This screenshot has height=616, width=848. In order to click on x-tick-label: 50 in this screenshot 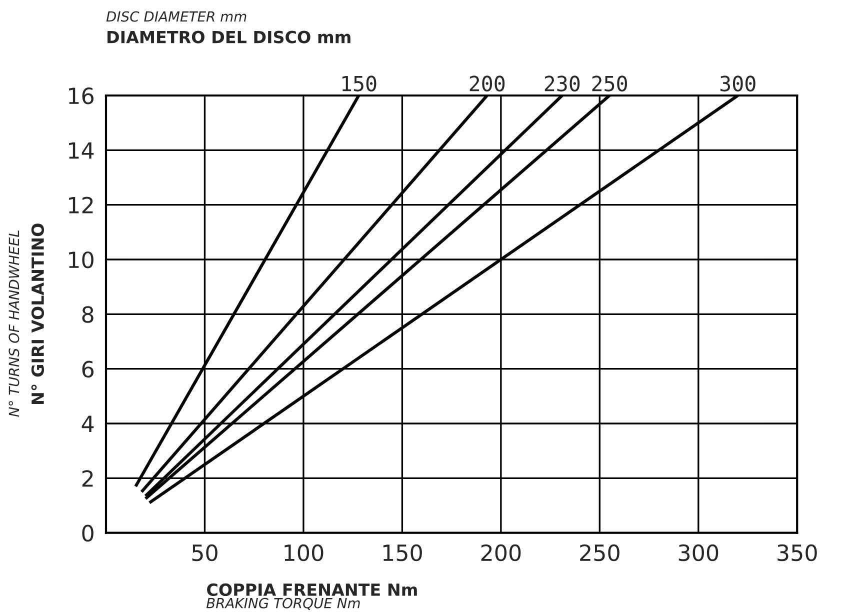, I will do `click(205, 553)`.